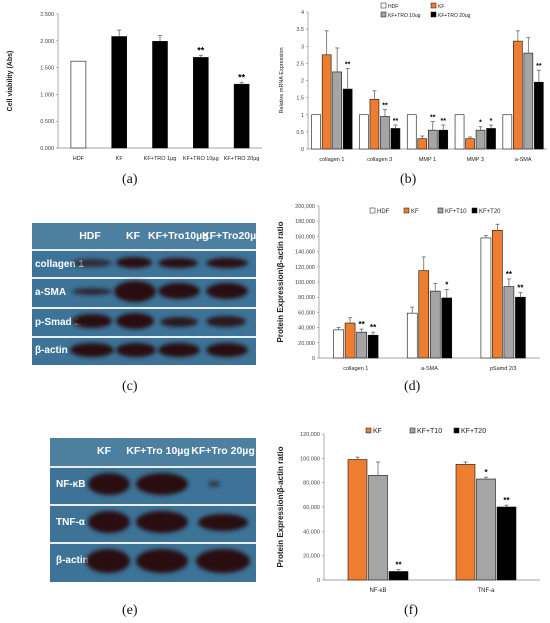  I want to click on y-tick-label: 140,000, so click(305, 253).